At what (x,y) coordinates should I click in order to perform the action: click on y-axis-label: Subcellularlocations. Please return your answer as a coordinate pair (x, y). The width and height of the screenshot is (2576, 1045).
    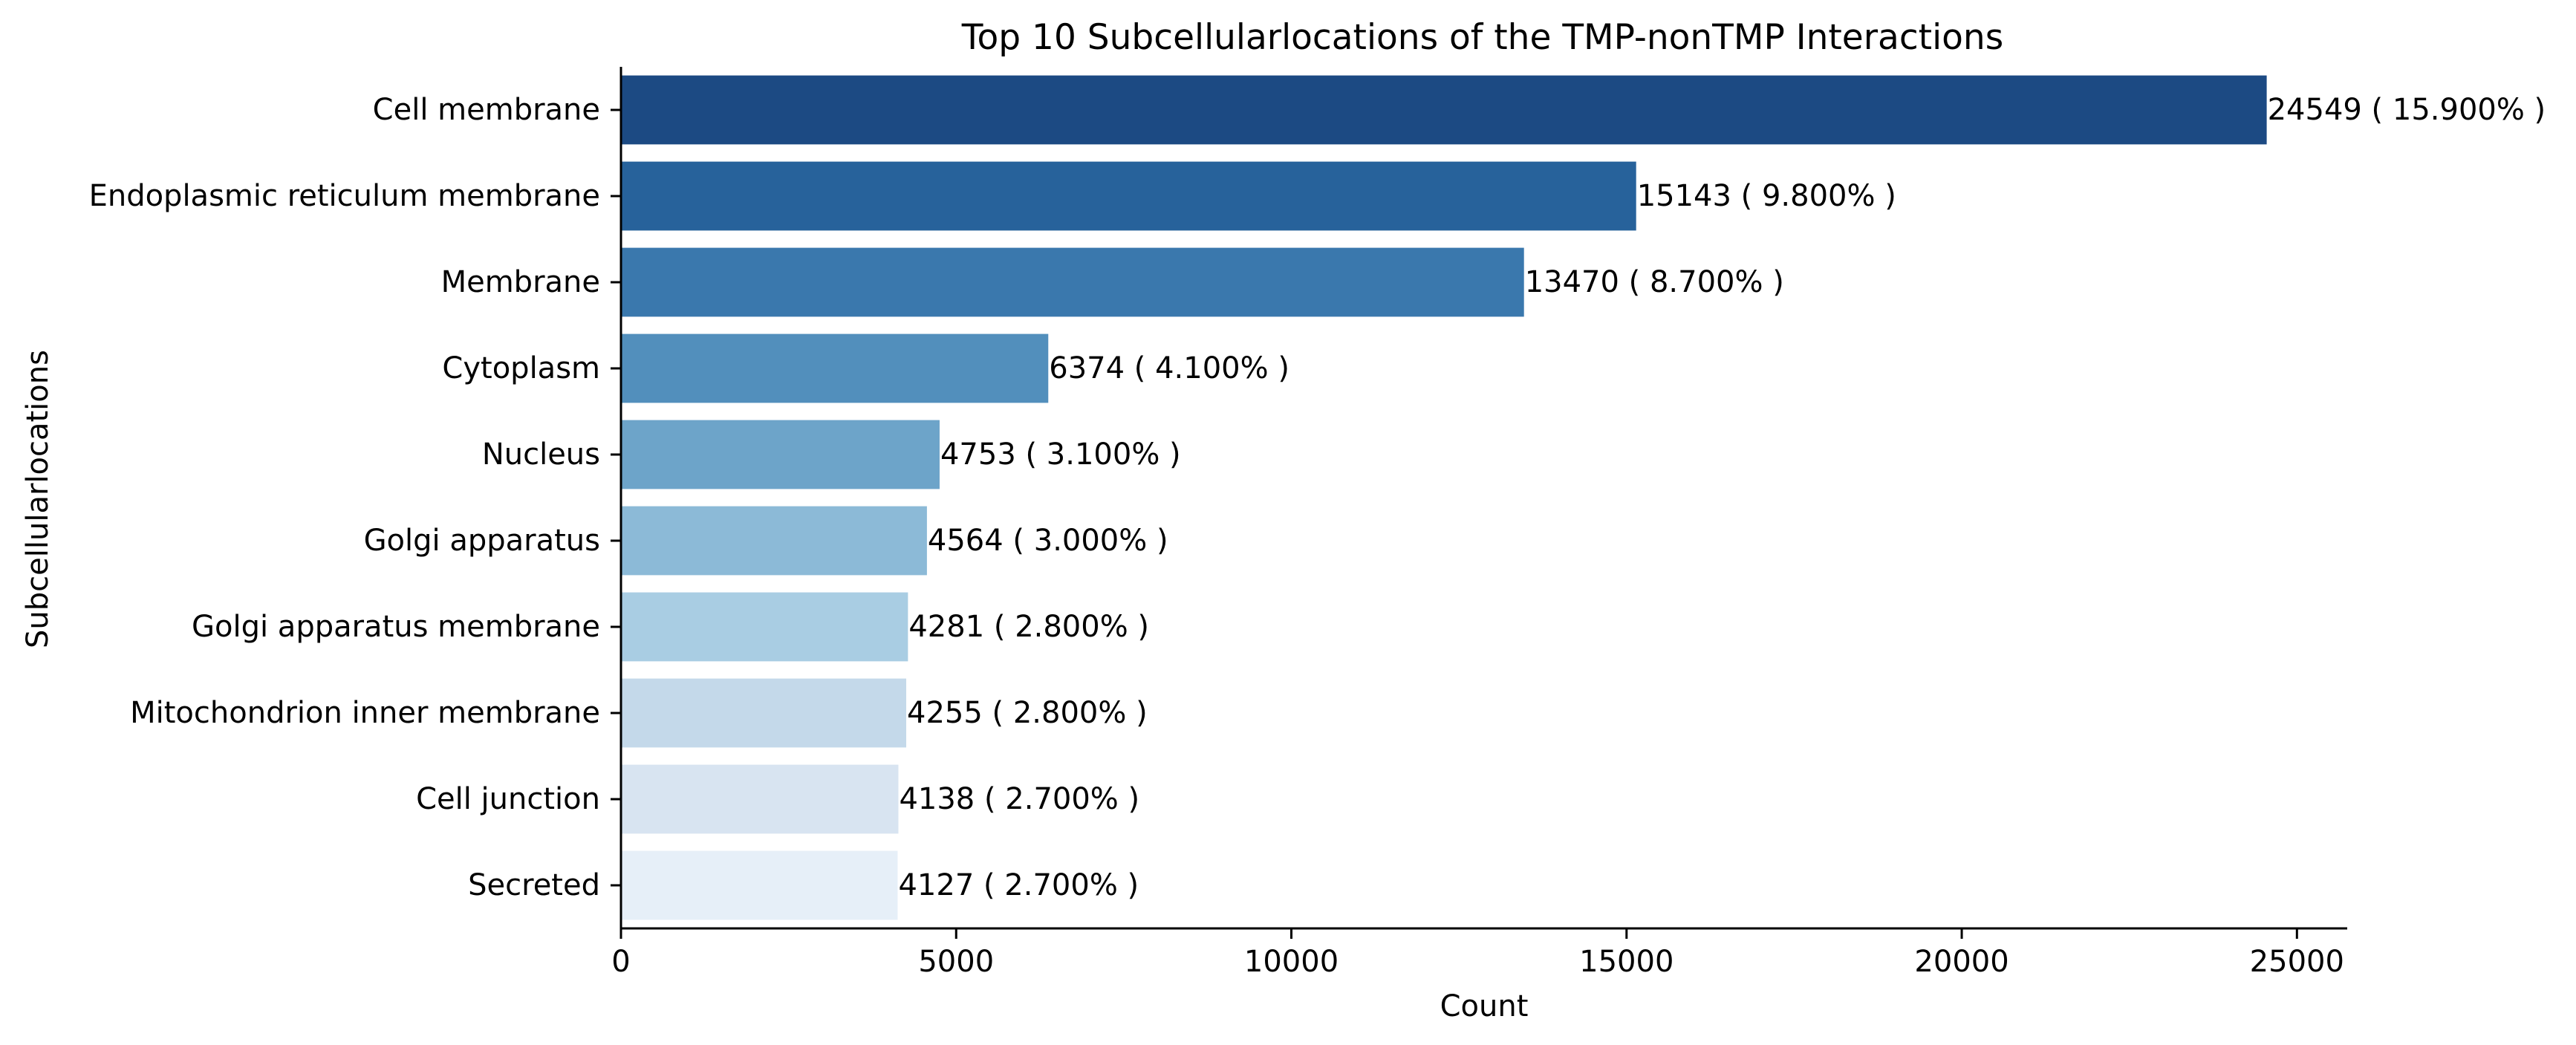
    Looking at the image, I should click on (38, 499).